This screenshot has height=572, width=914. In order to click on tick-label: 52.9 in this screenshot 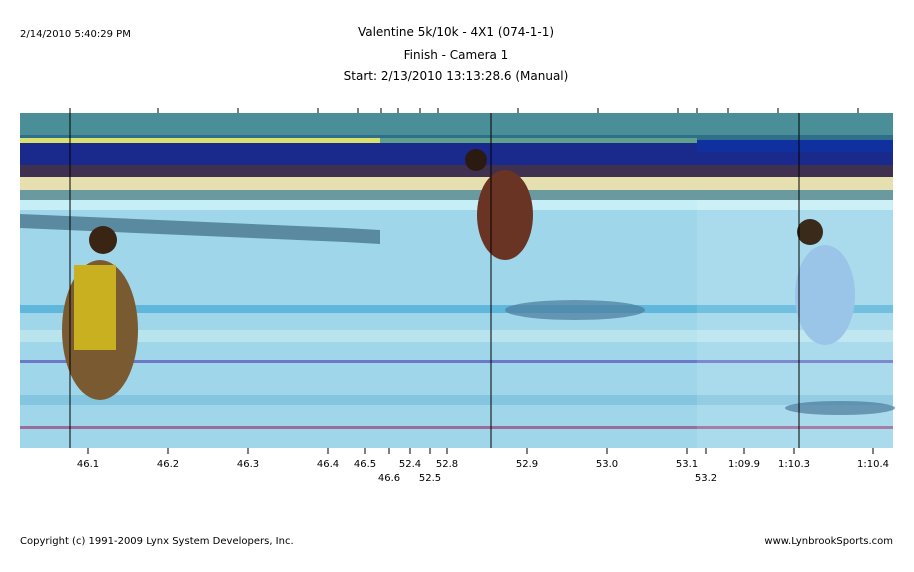, I will do `click(527, 464)`.